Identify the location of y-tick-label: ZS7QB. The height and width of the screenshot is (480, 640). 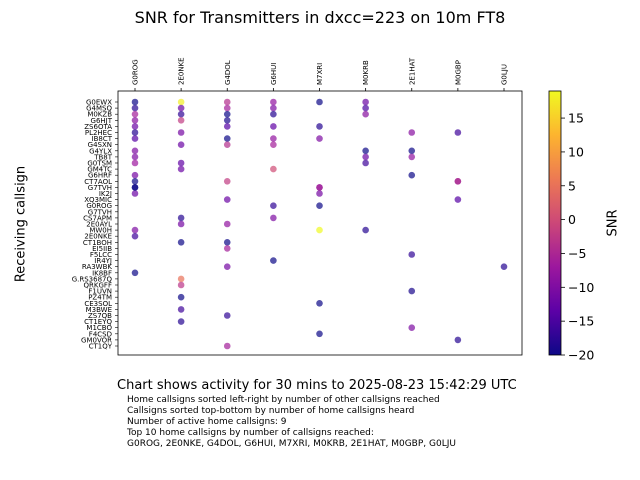
(100, 316).